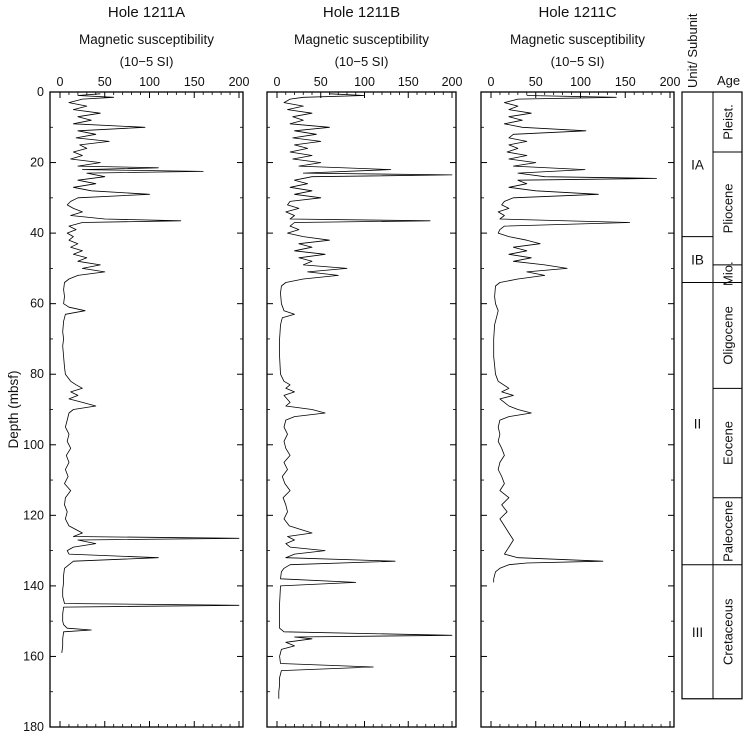 Image resolution: width=749 pixels, height=741 pixels. I want to click on y-tick-label: 0, so click(40, 92).